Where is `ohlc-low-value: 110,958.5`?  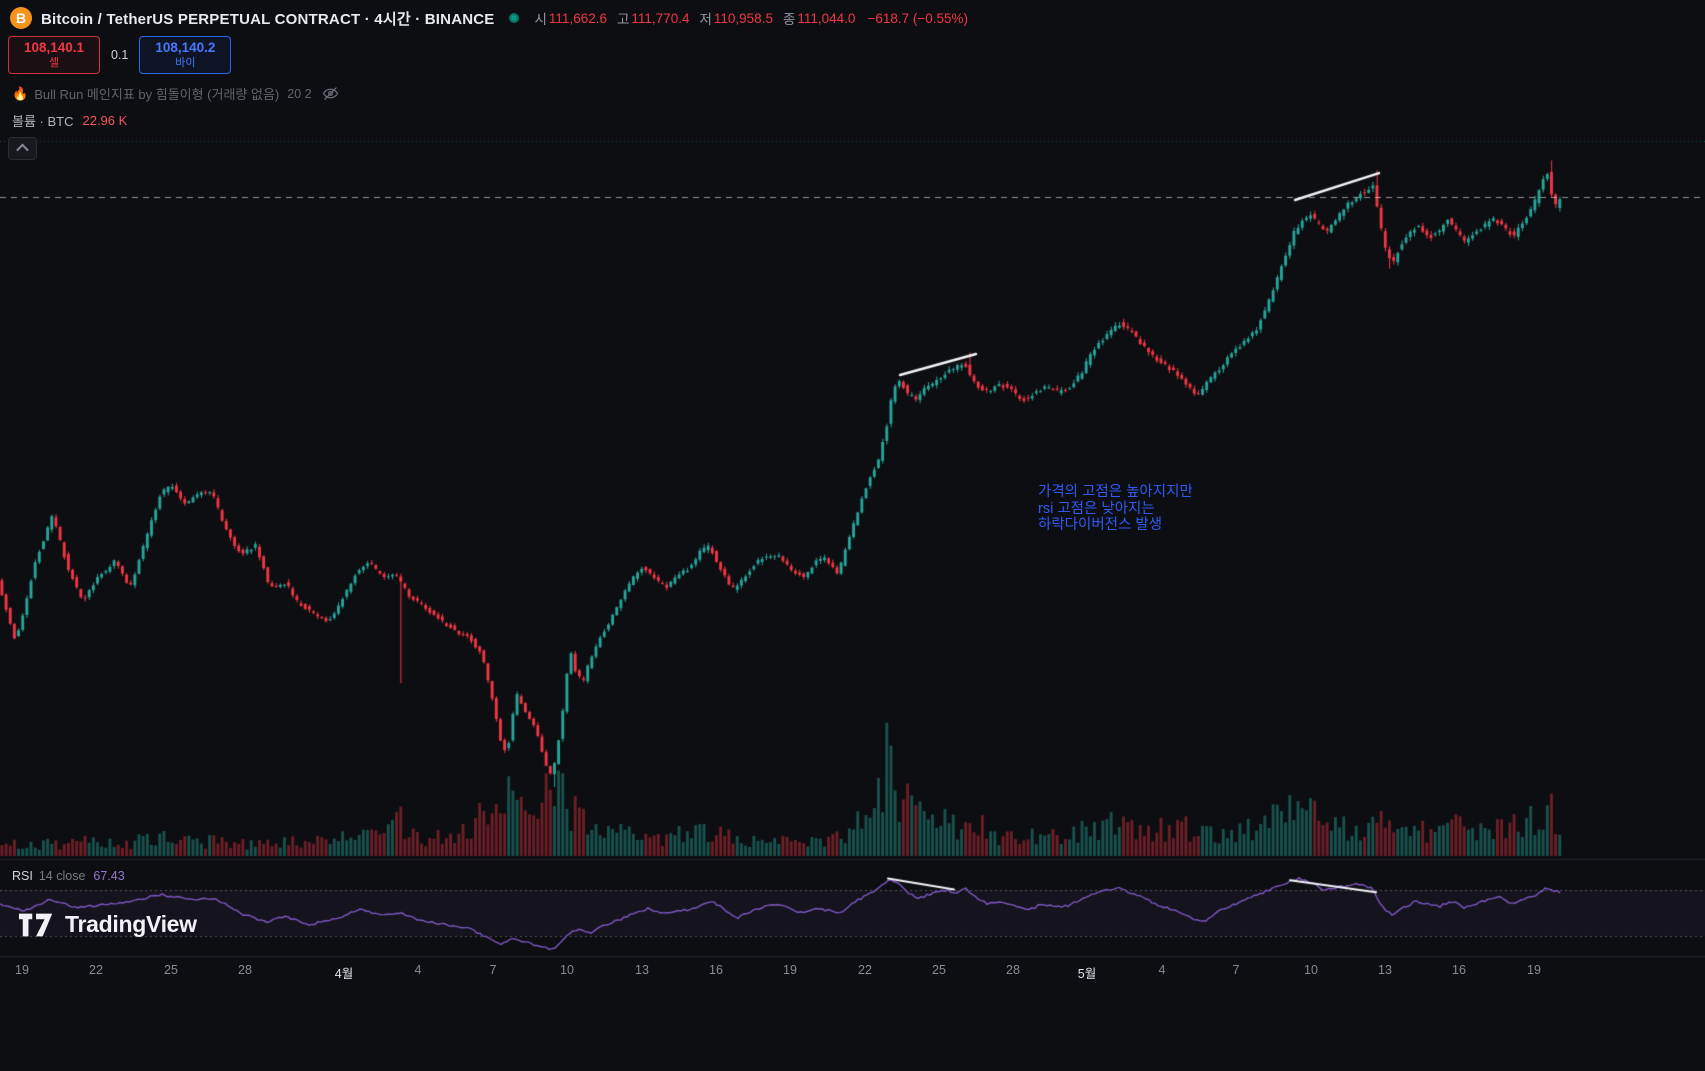 ohlc-low-value: 110,958.5 is located at coordinates (743, 18).